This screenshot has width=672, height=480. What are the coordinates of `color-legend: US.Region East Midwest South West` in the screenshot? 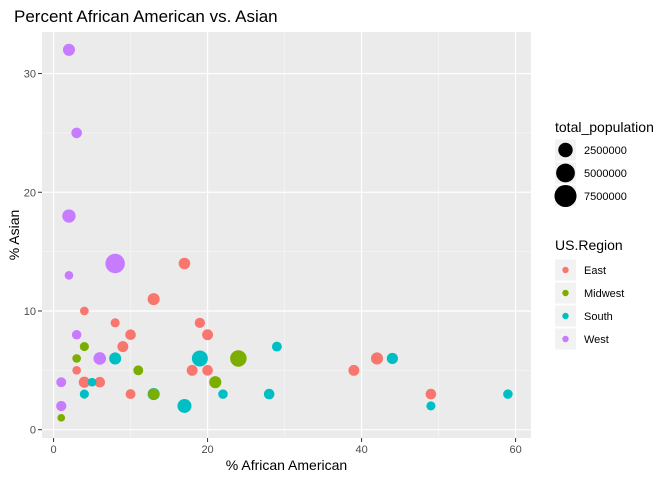 It's located at (589, 293).